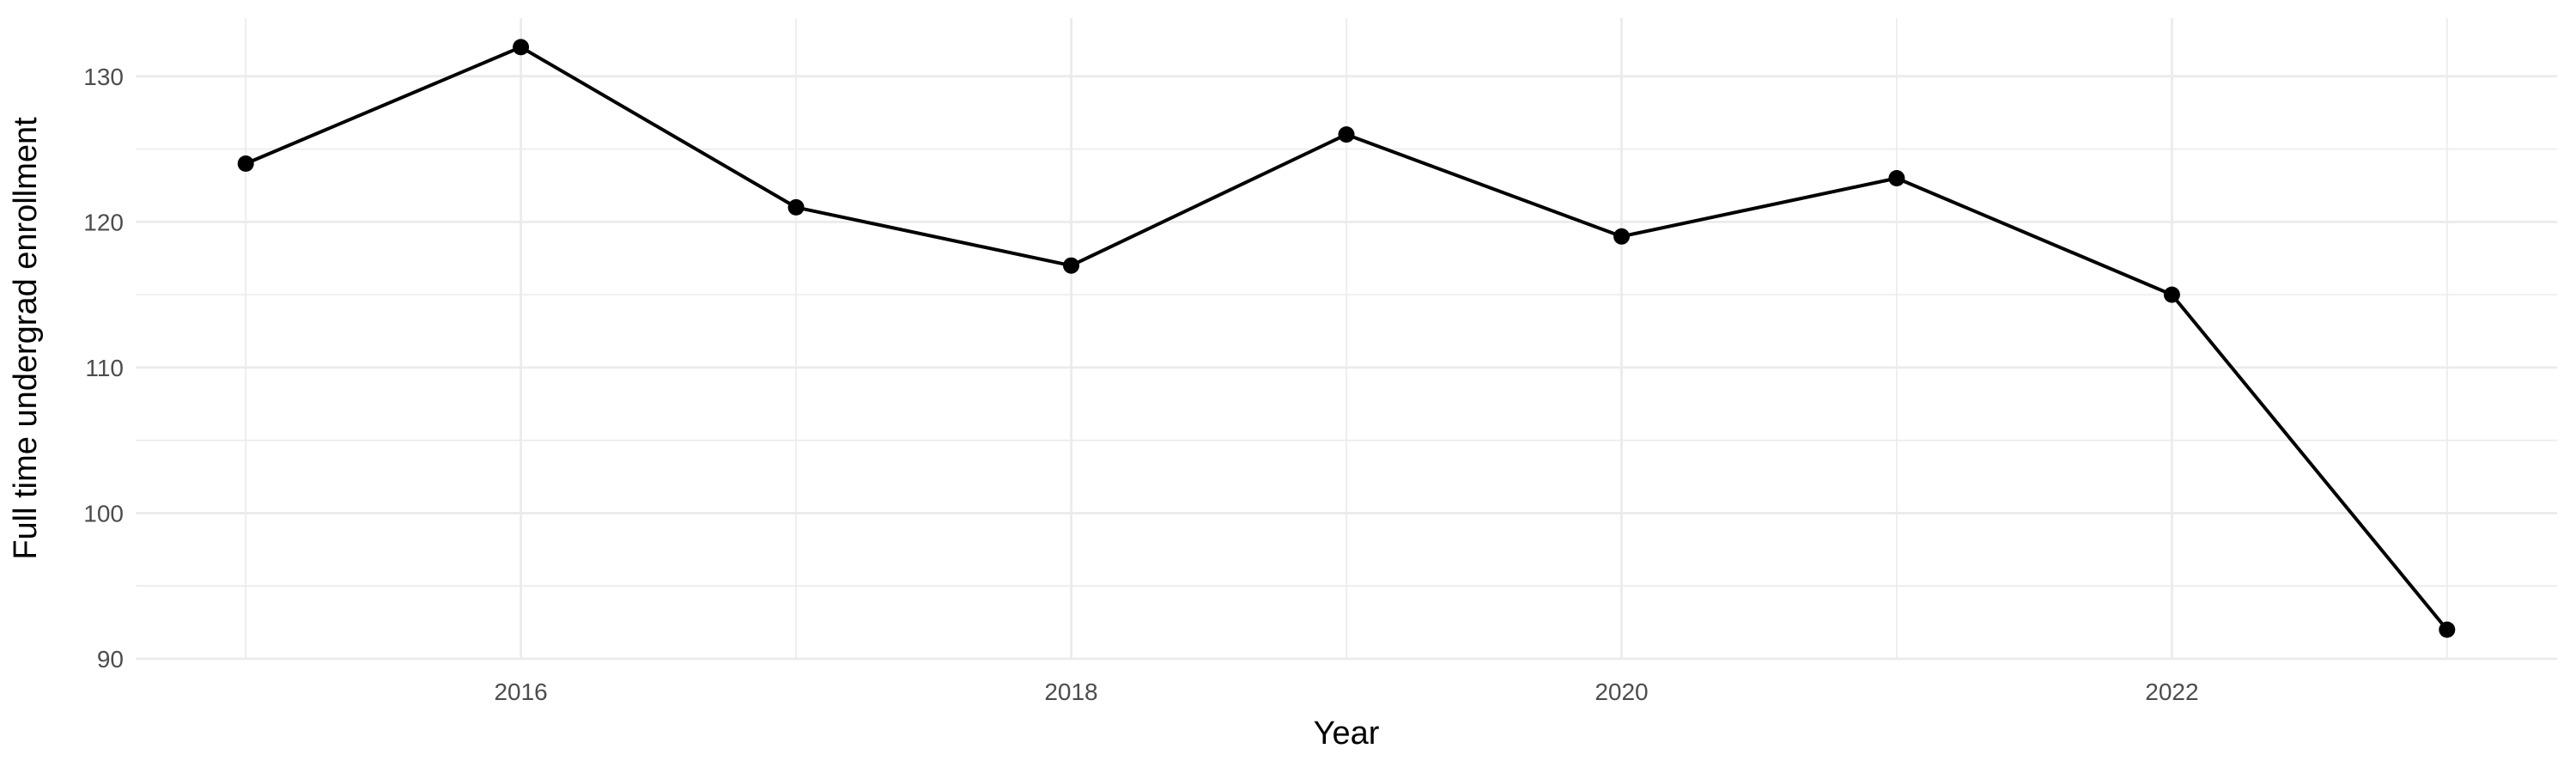  What do you see at coordinates (1621, 692) in the screenshot?
I see `x-tick-label-2020: 2020` at bounding box center [1621, 692].